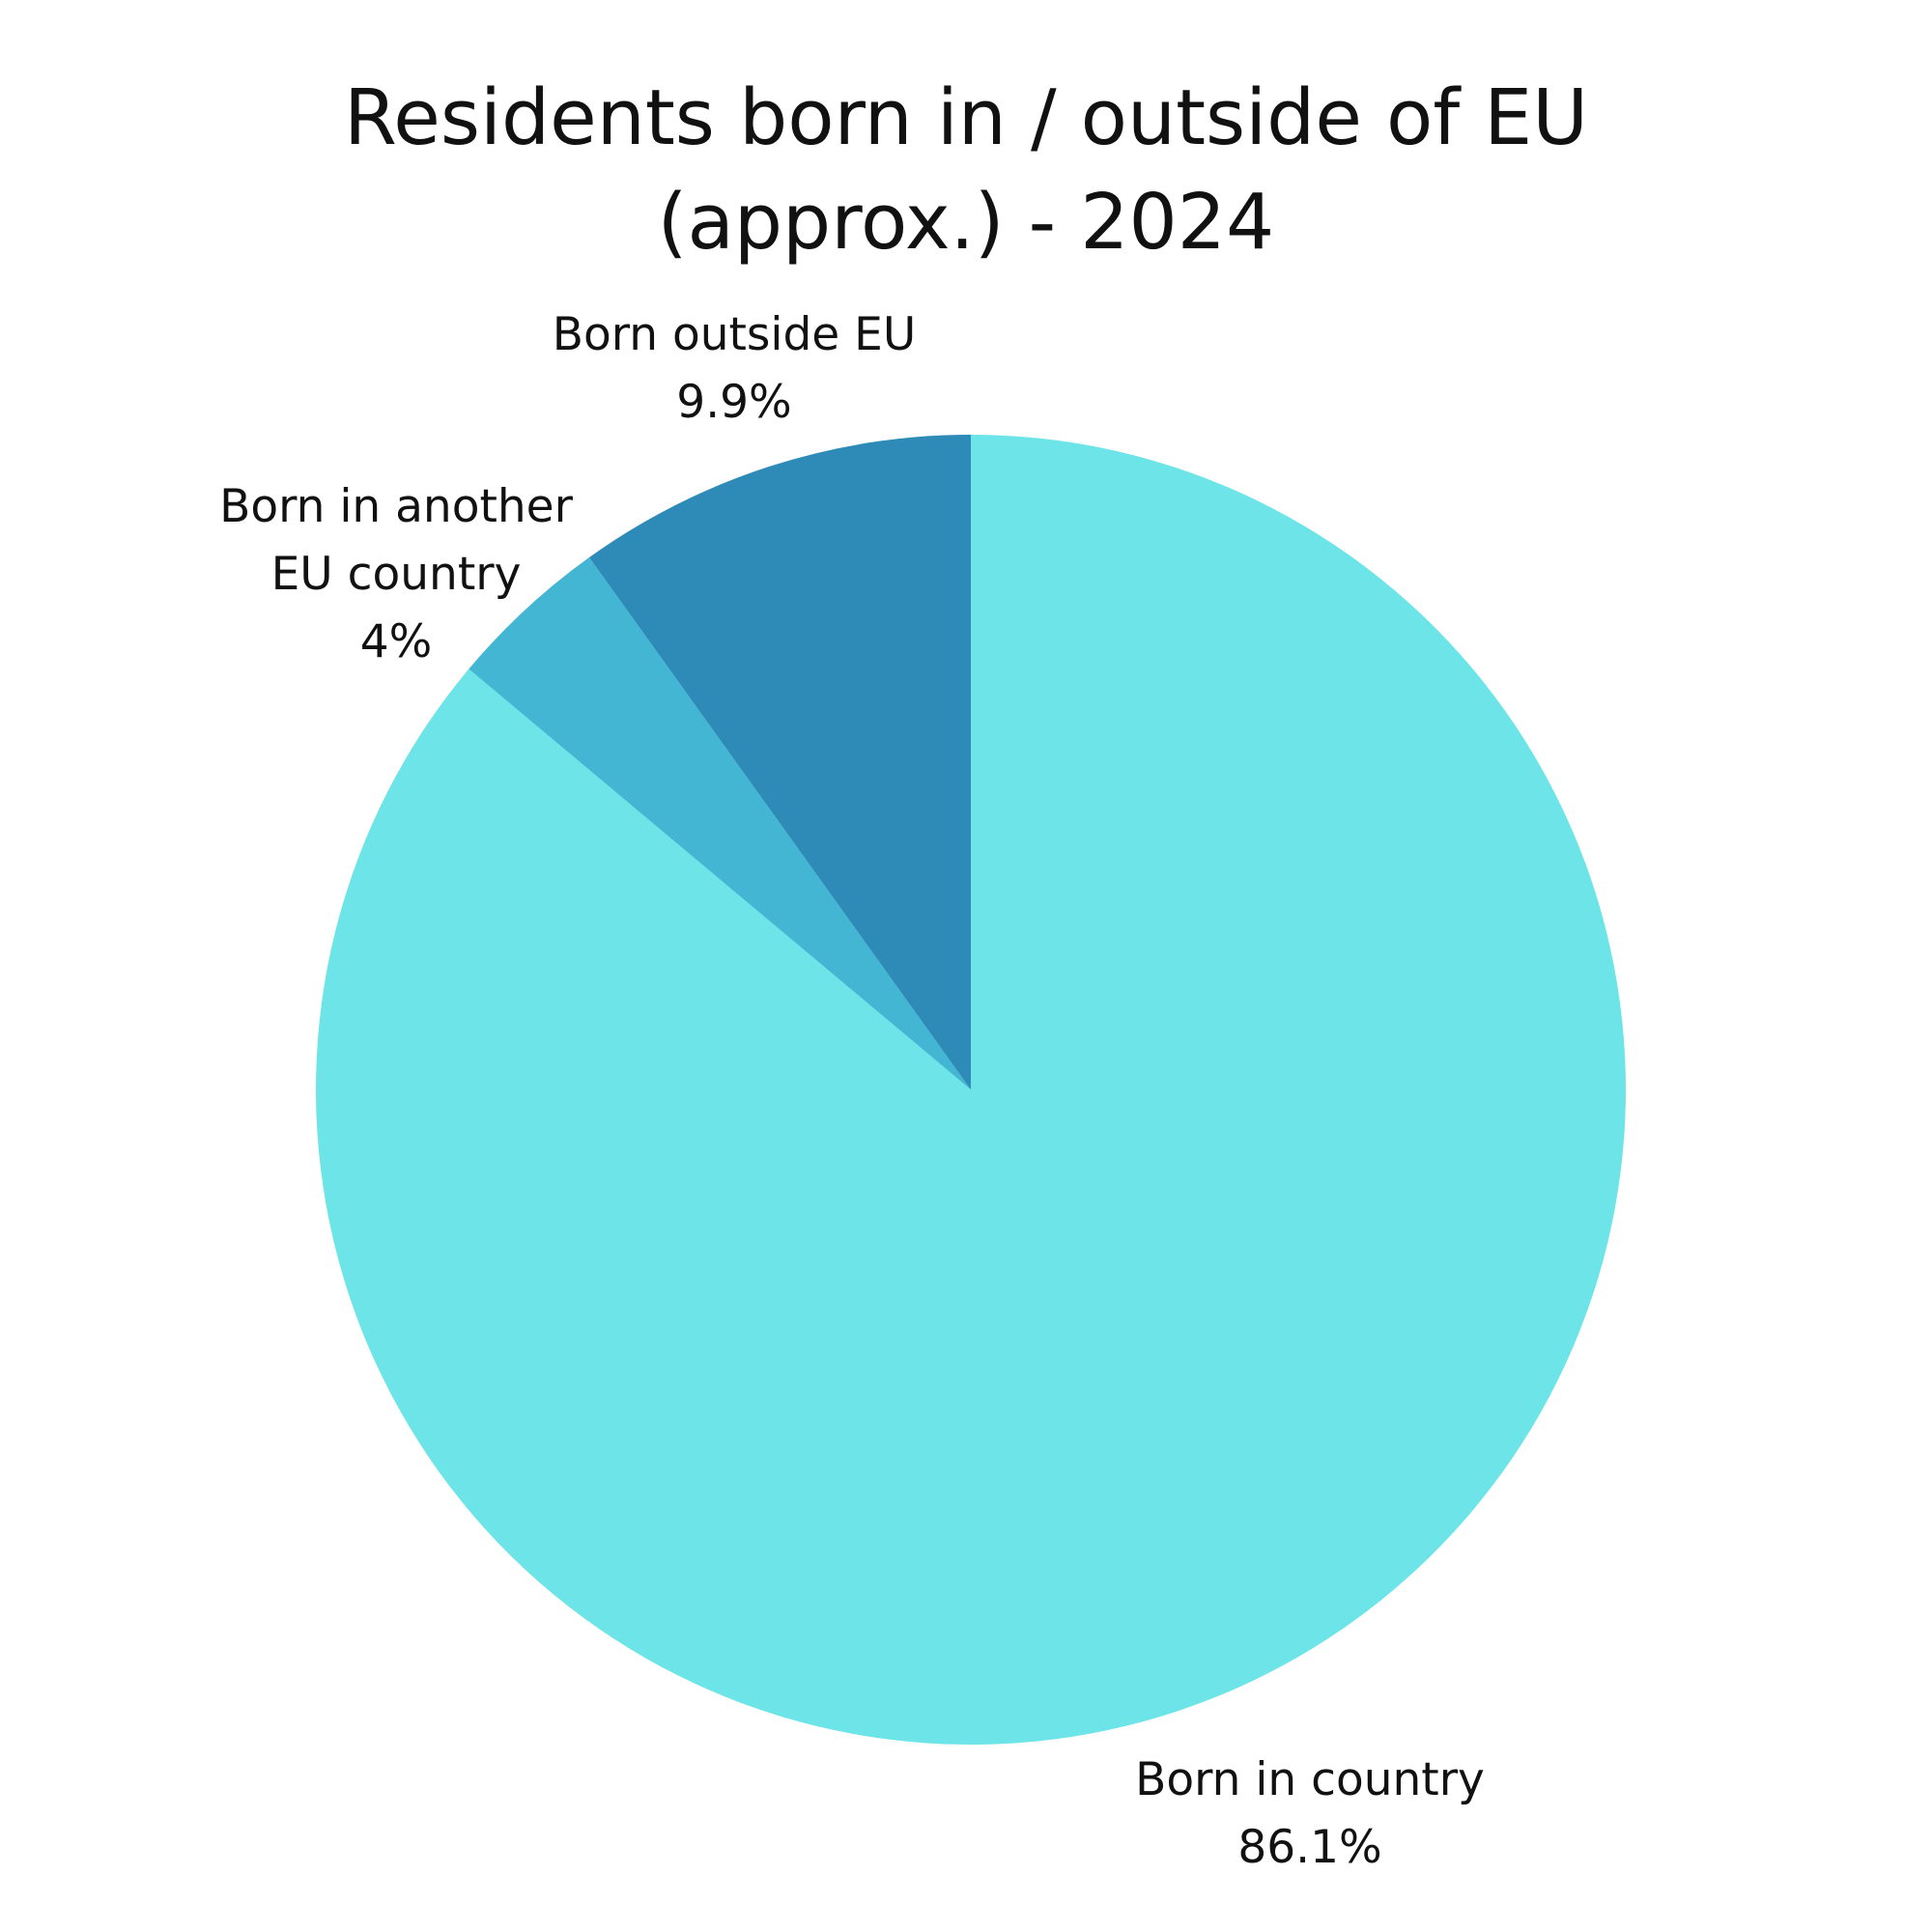 This screenshot has height=1932, width=1932. I want to click on chart-title-line-2: (approx.) - 2024, so click(966, 222).